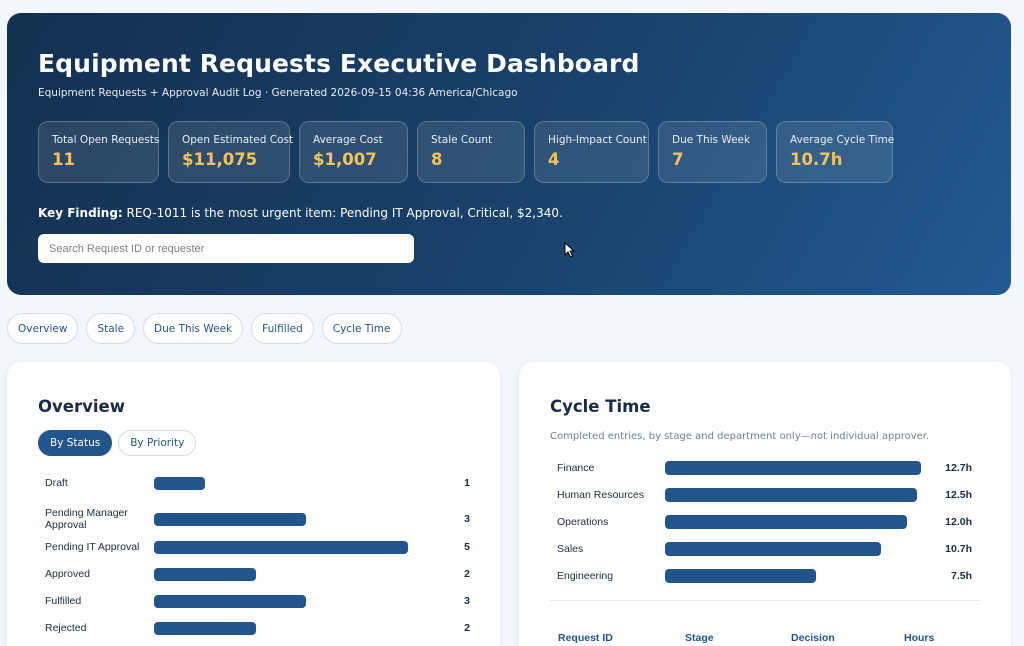  What do you see at coordinates (765, 600) in the screenshot?
I see `divider` at bounding box center [765, 600].